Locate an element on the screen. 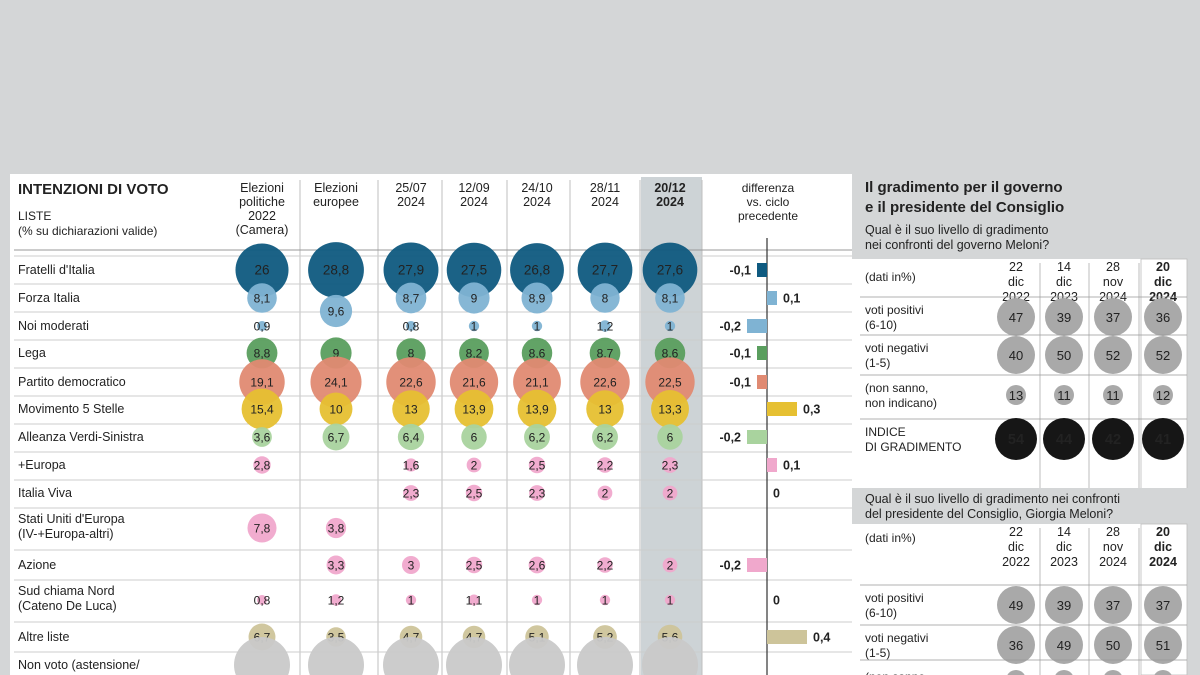 This screenshot has height=675, width=1200. diff-value: -0,2 is located at coordinates (730, 566).